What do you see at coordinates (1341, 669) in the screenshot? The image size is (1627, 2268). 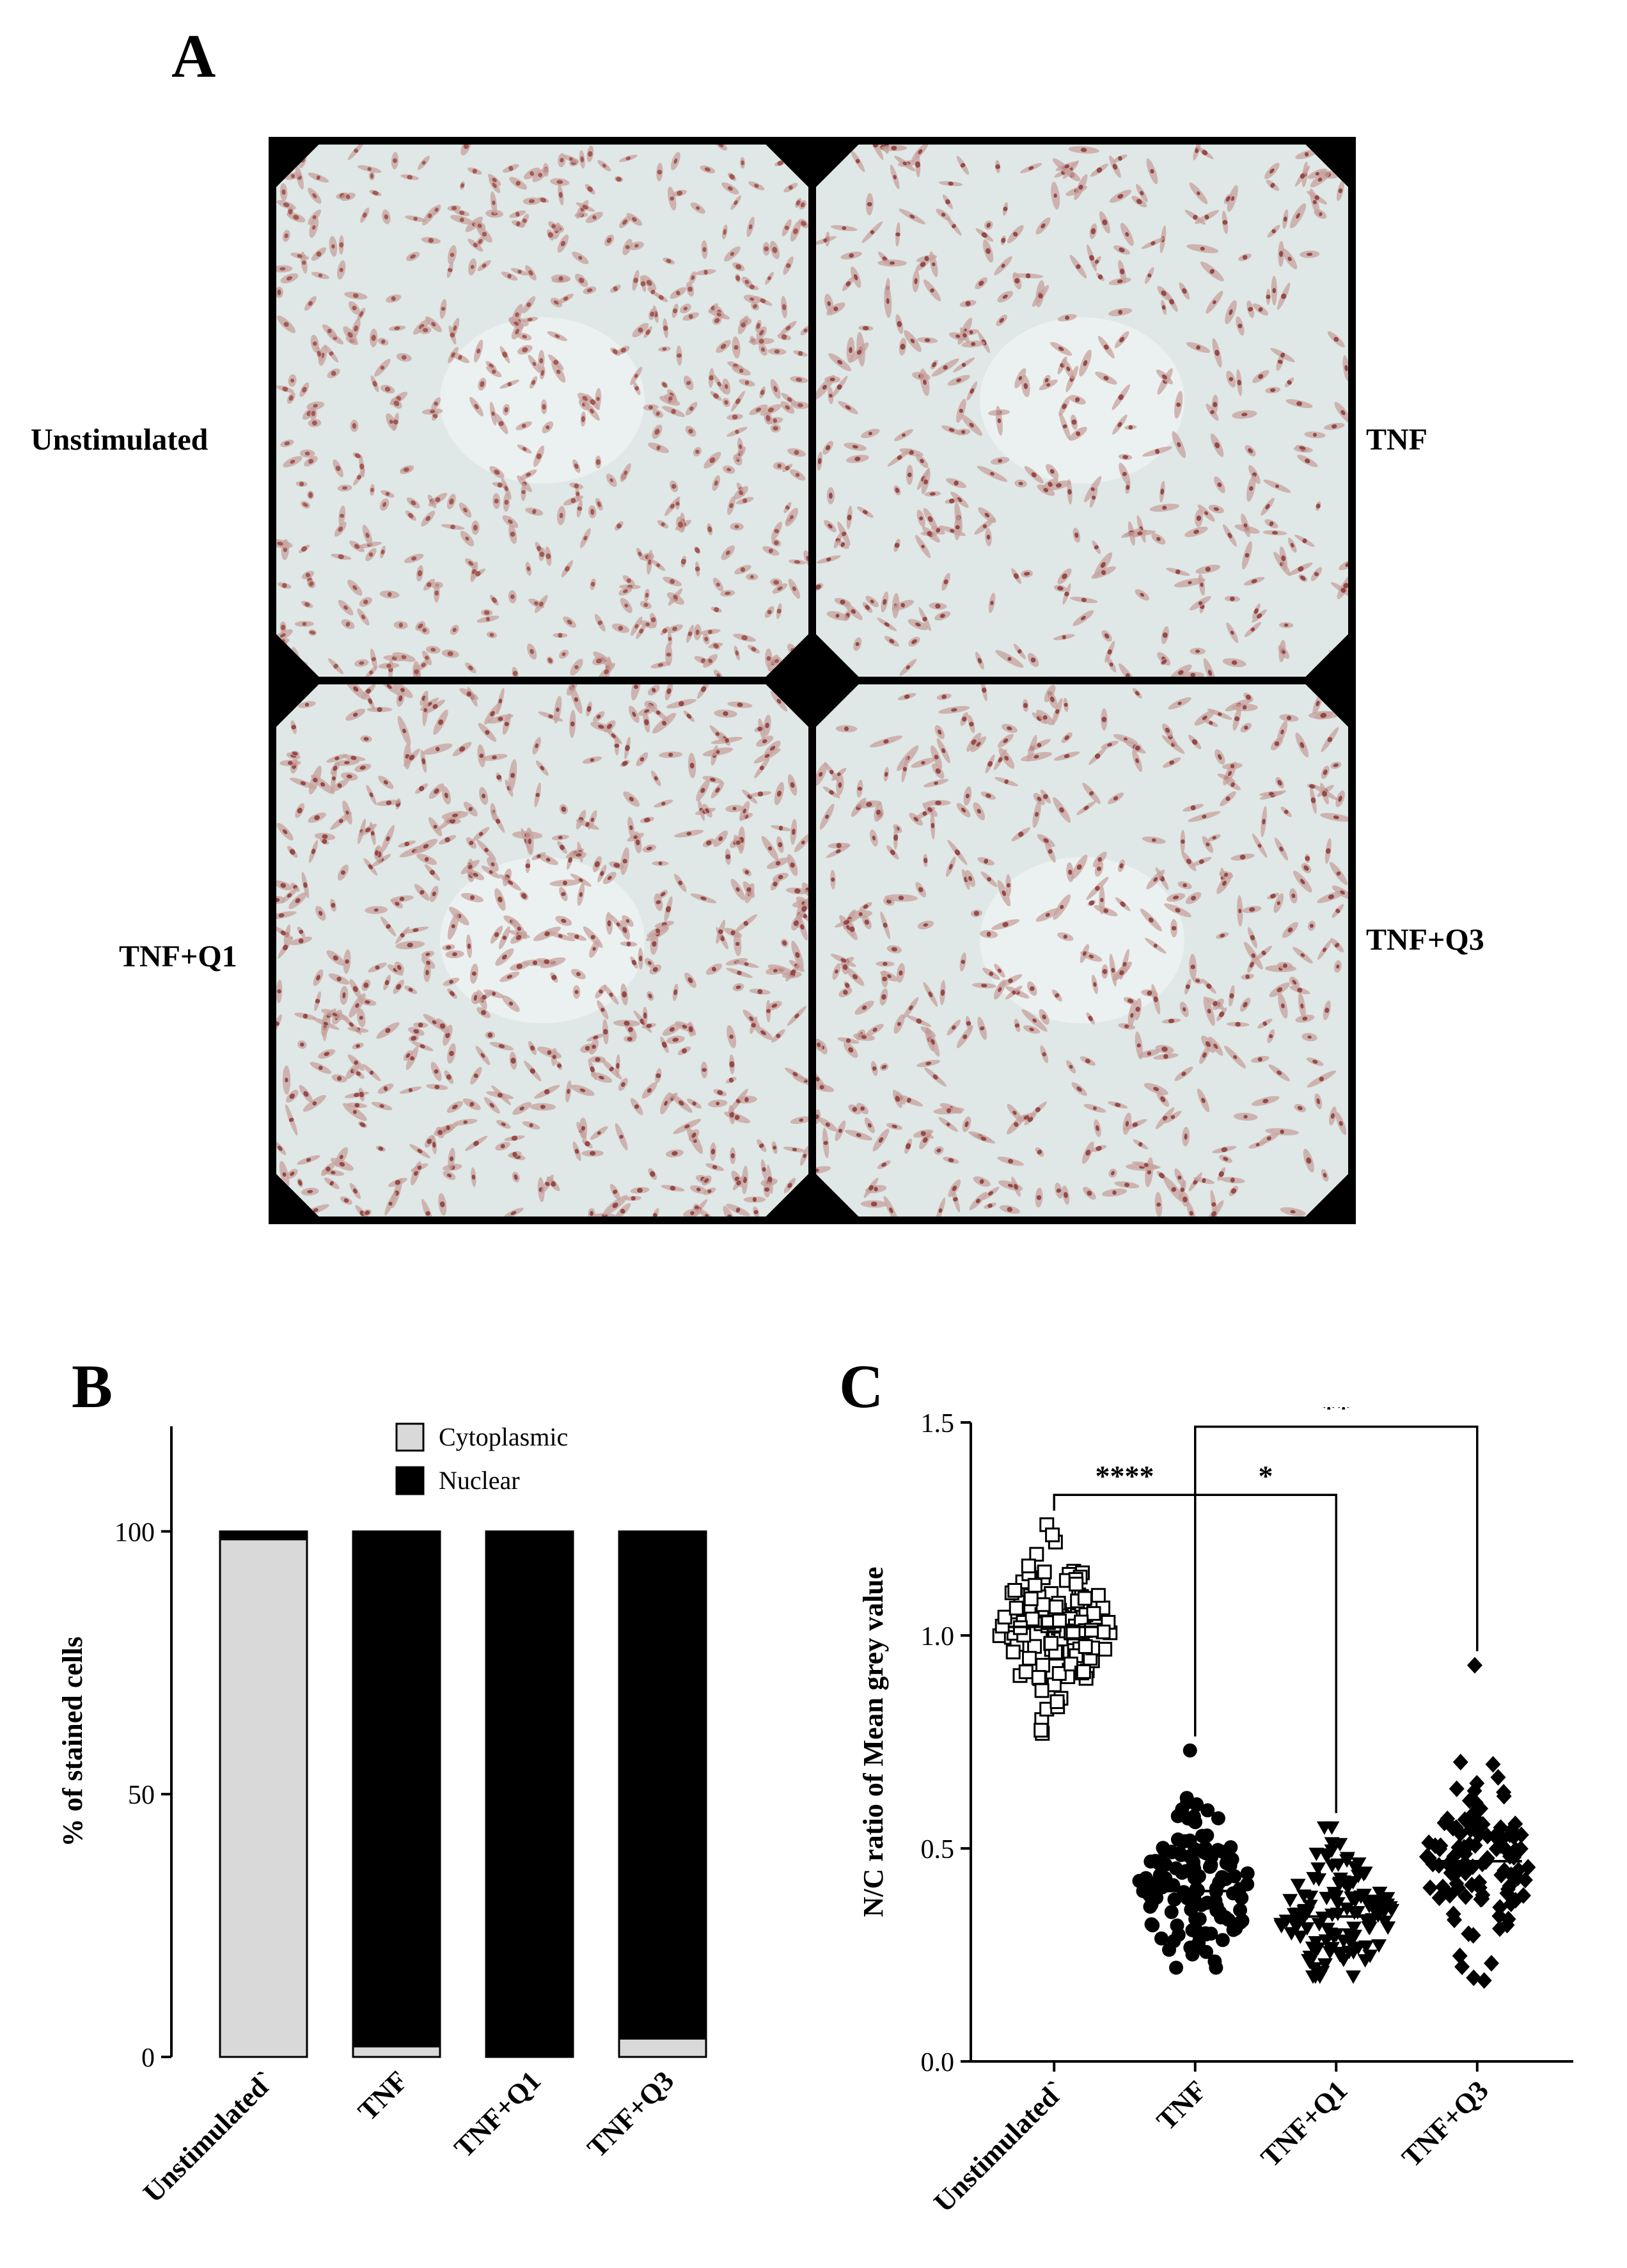 I see `cell-body` at bounding box center [1341, 669].